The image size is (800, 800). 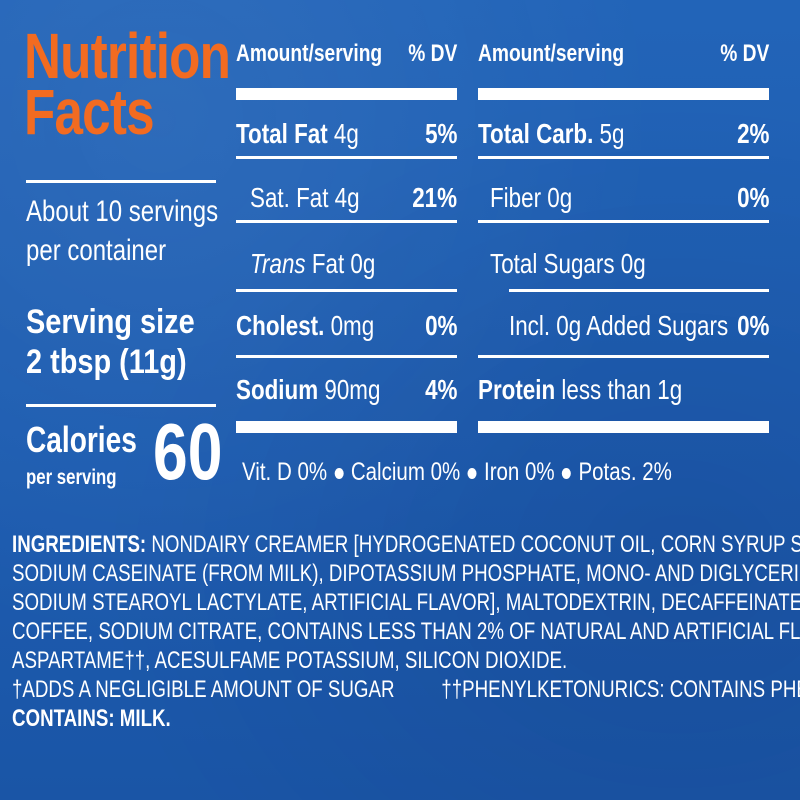 What do you see at coordinates (352, 325) in the screenshot?
I see `nutrient-amount: 0mg` at bounding box center [352, 325].